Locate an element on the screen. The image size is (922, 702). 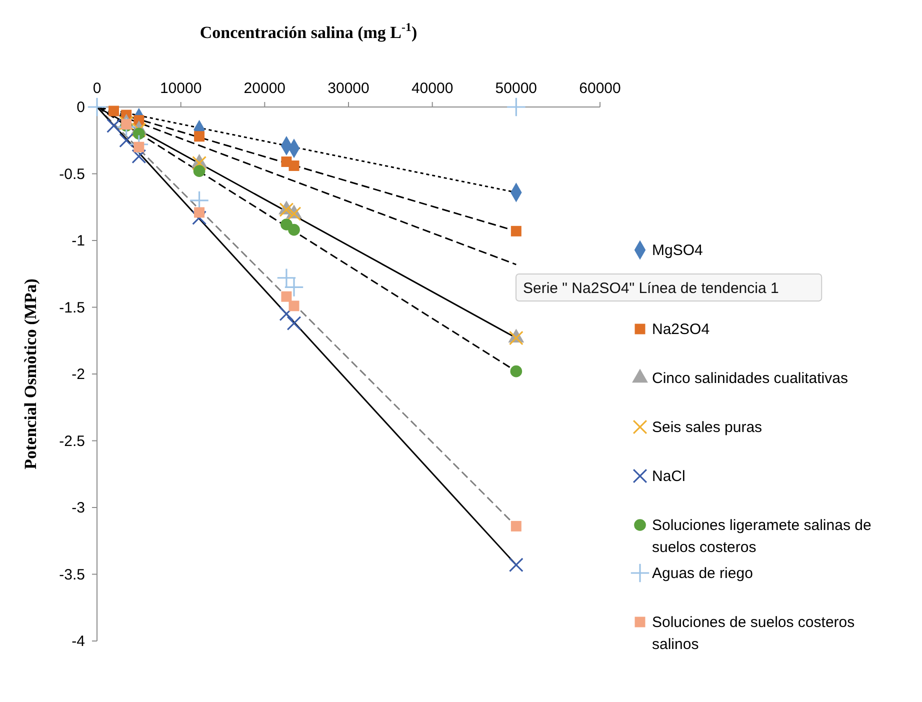
y-tick-label: 0 is located at coordinates (80, 107).